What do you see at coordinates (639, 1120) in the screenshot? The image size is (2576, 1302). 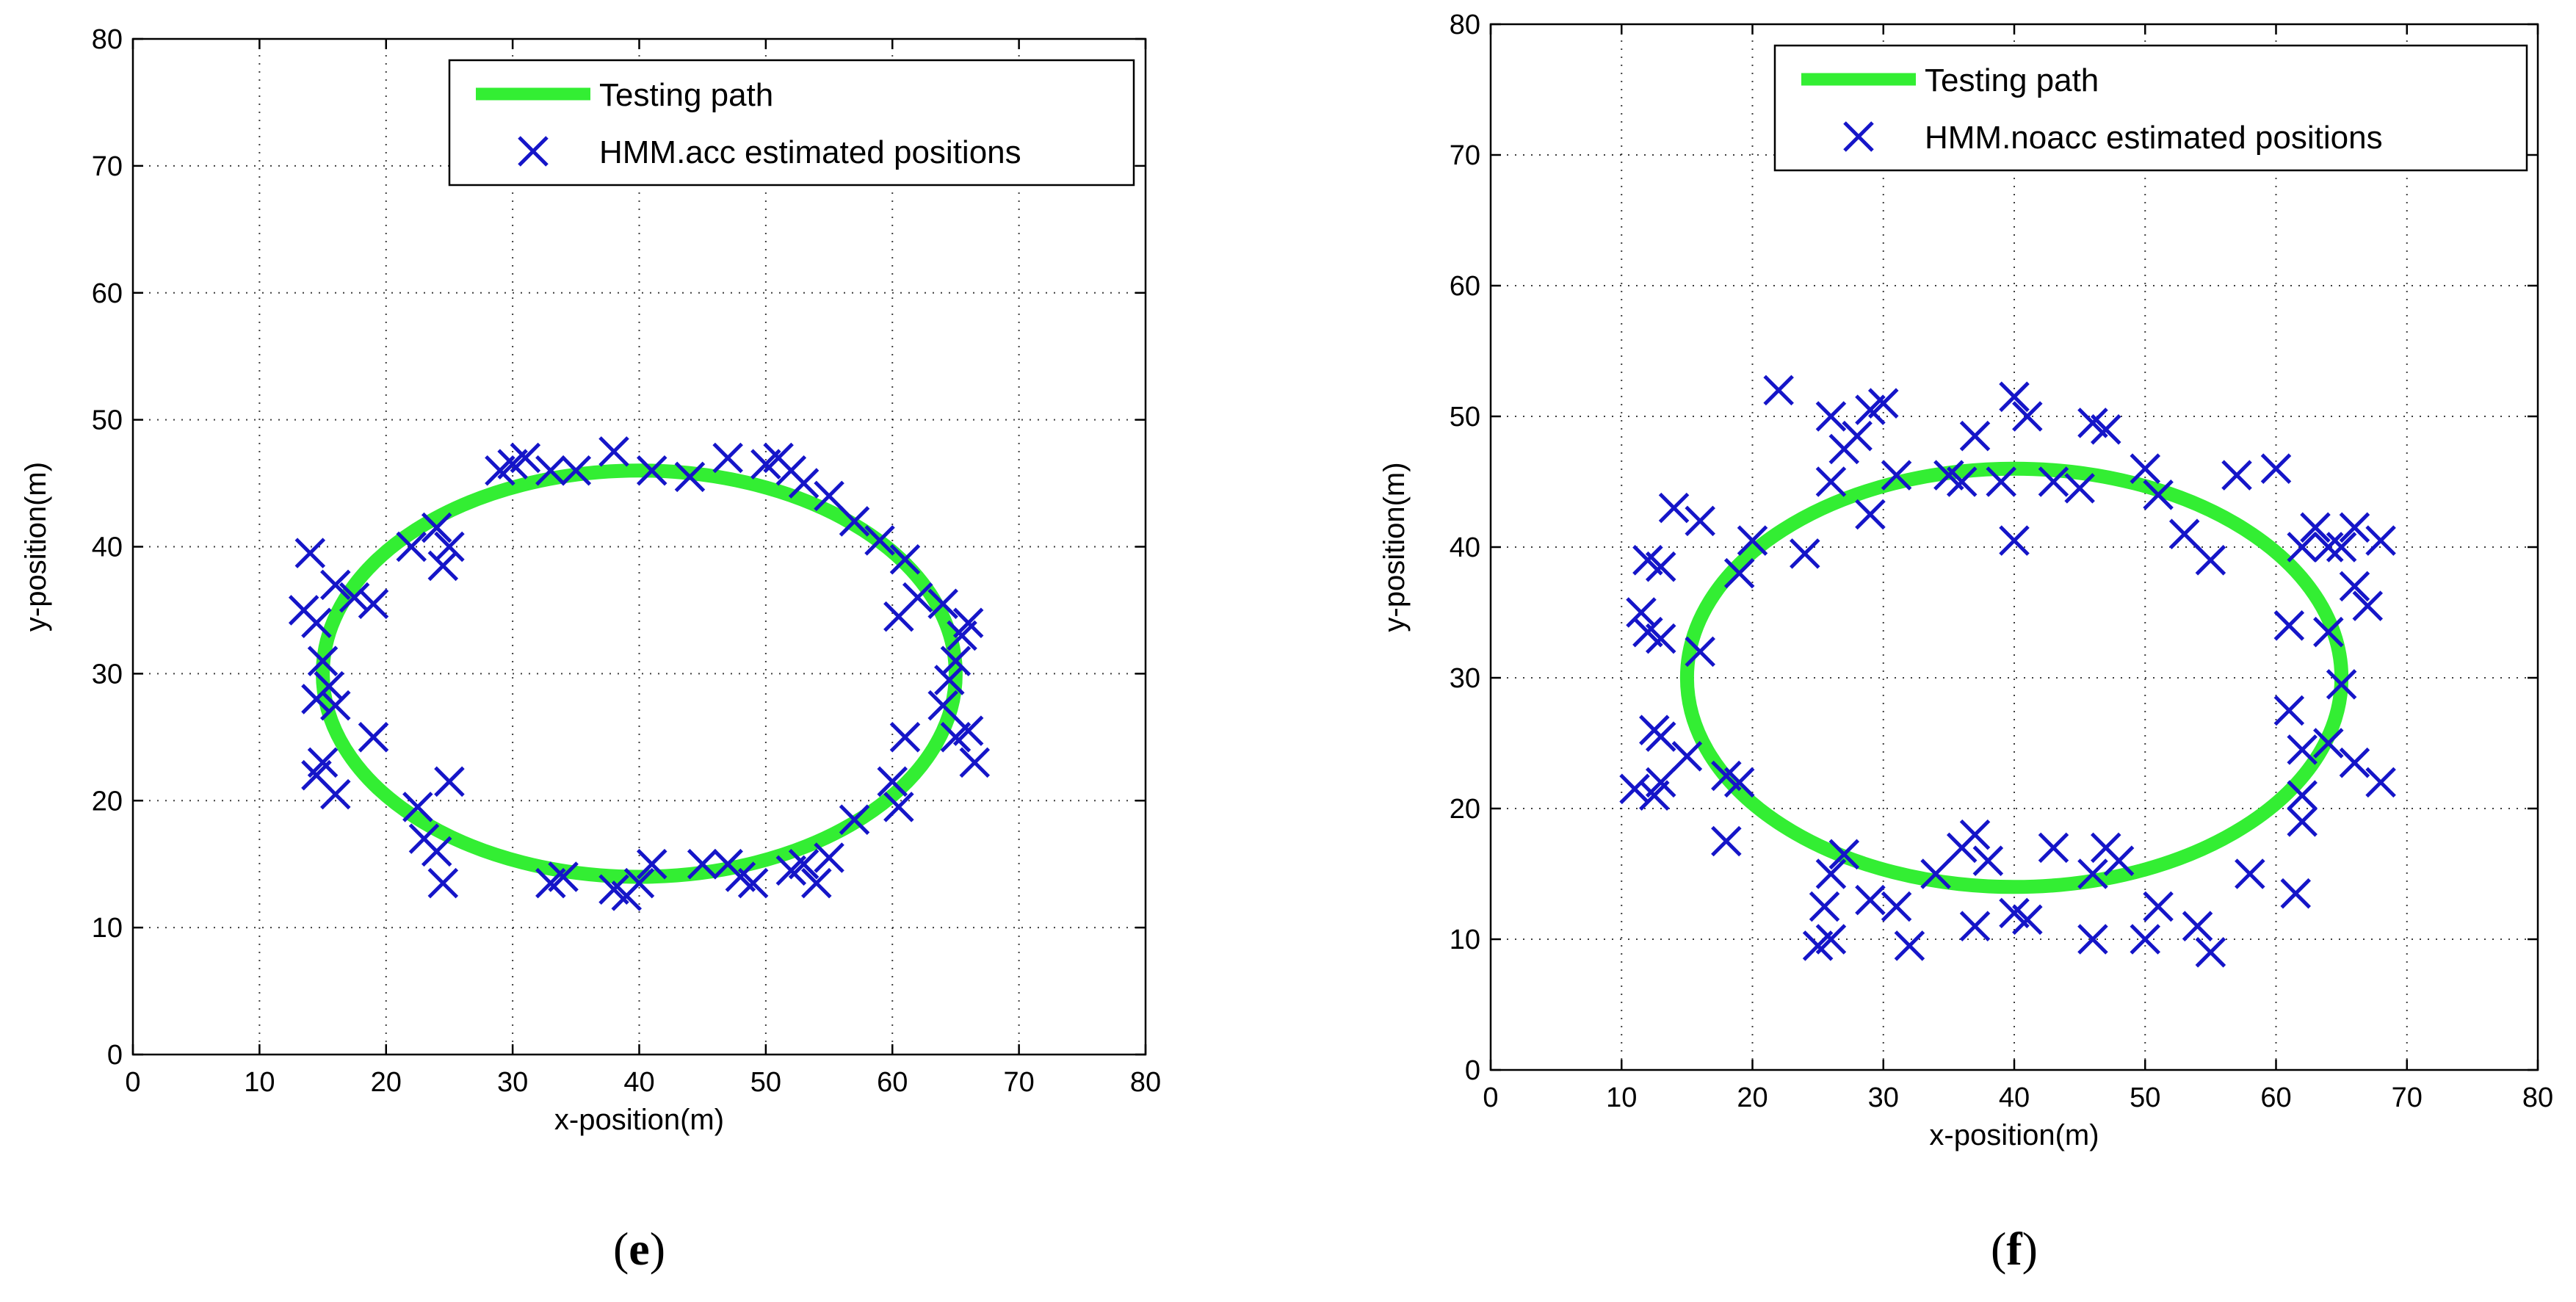 I see `x-axis-label: x-position(m)` at bounding box center [639, 1120].